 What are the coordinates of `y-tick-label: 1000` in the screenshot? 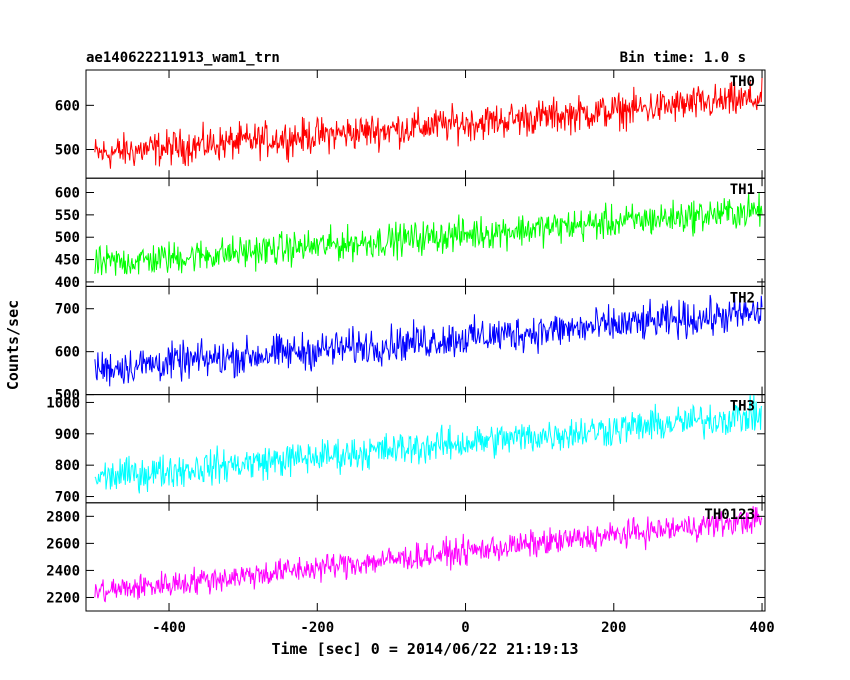 It's located at (63, 403).